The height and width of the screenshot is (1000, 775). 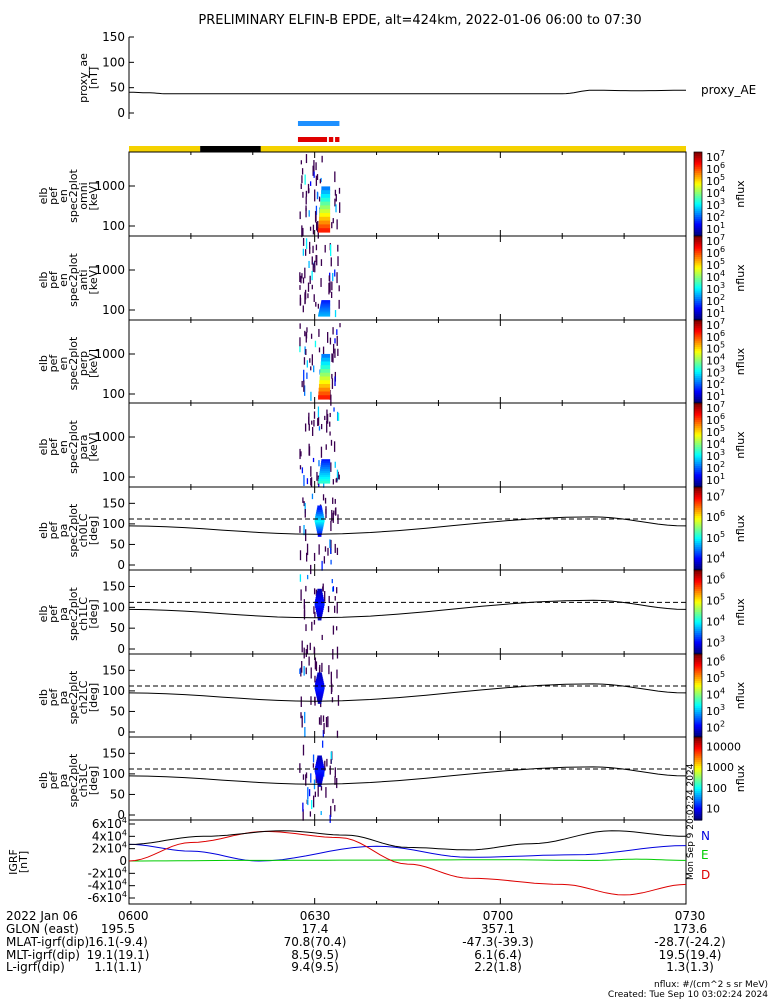 What do you see at coordinates (407, 525) in the screenshot?
I see `loss-cone-solid-line` at bounding box center [407, 525].